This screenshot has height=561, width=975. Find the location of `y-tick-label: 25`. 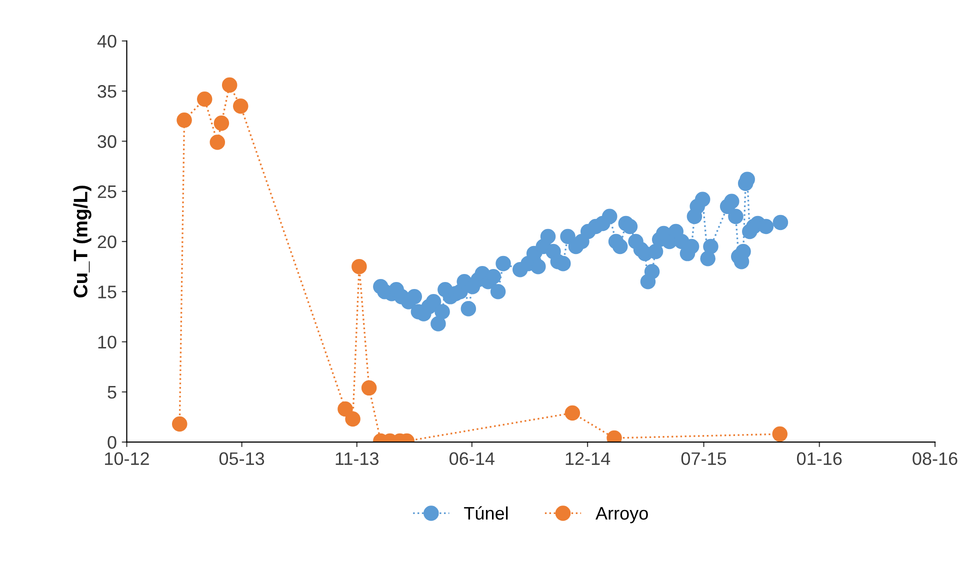

y-tick-label: 25 is located at coordinates (107, 191).